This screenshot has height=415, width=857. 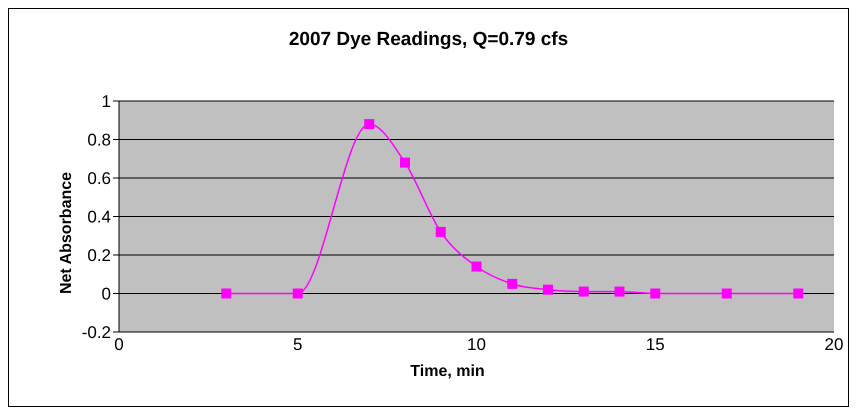 I want to click on y-tick-label: 0, so click(x=106, y=294).